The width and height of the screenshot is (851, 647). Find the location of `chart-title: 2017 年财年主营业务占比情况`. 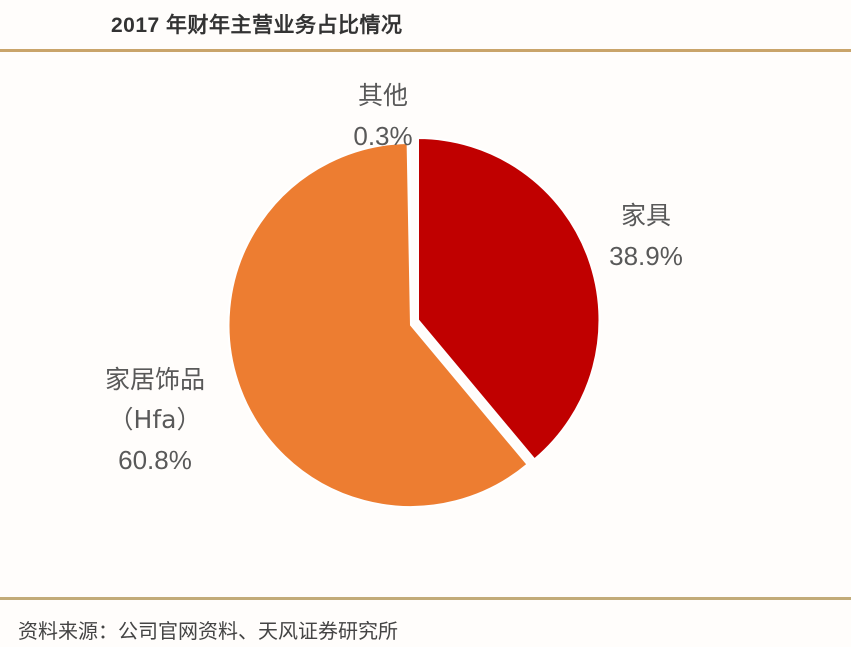

chart-title: 2017 年财年主营业务占比情况 is located at coordinates (257, 25).